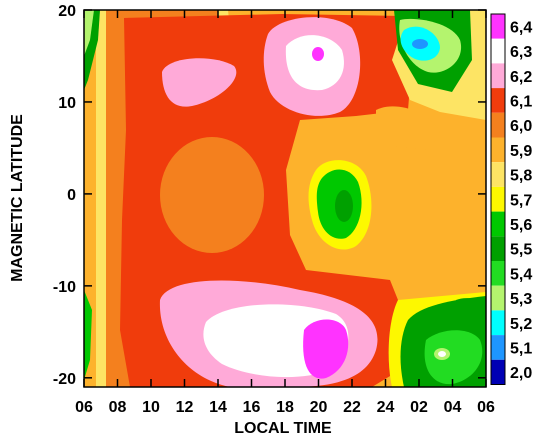 This screenshot has height=446, width=539. I want to click on y-tick-label: 0, so click(71, 195).